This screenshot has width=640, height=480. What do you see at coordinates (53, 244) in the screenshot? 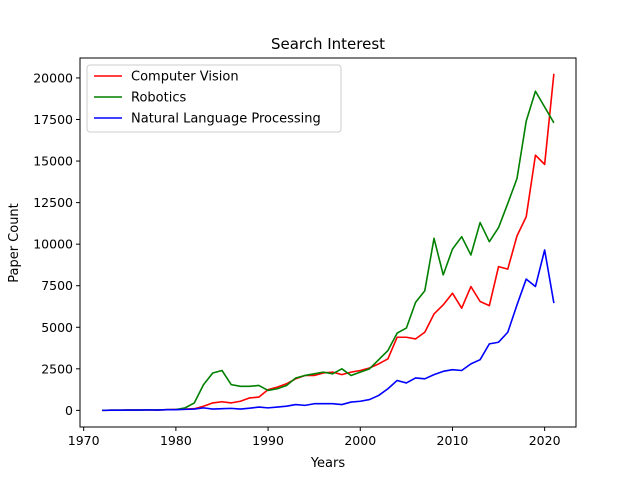
I see `y-tick-label: 10000` at bounding box center [53, 244].